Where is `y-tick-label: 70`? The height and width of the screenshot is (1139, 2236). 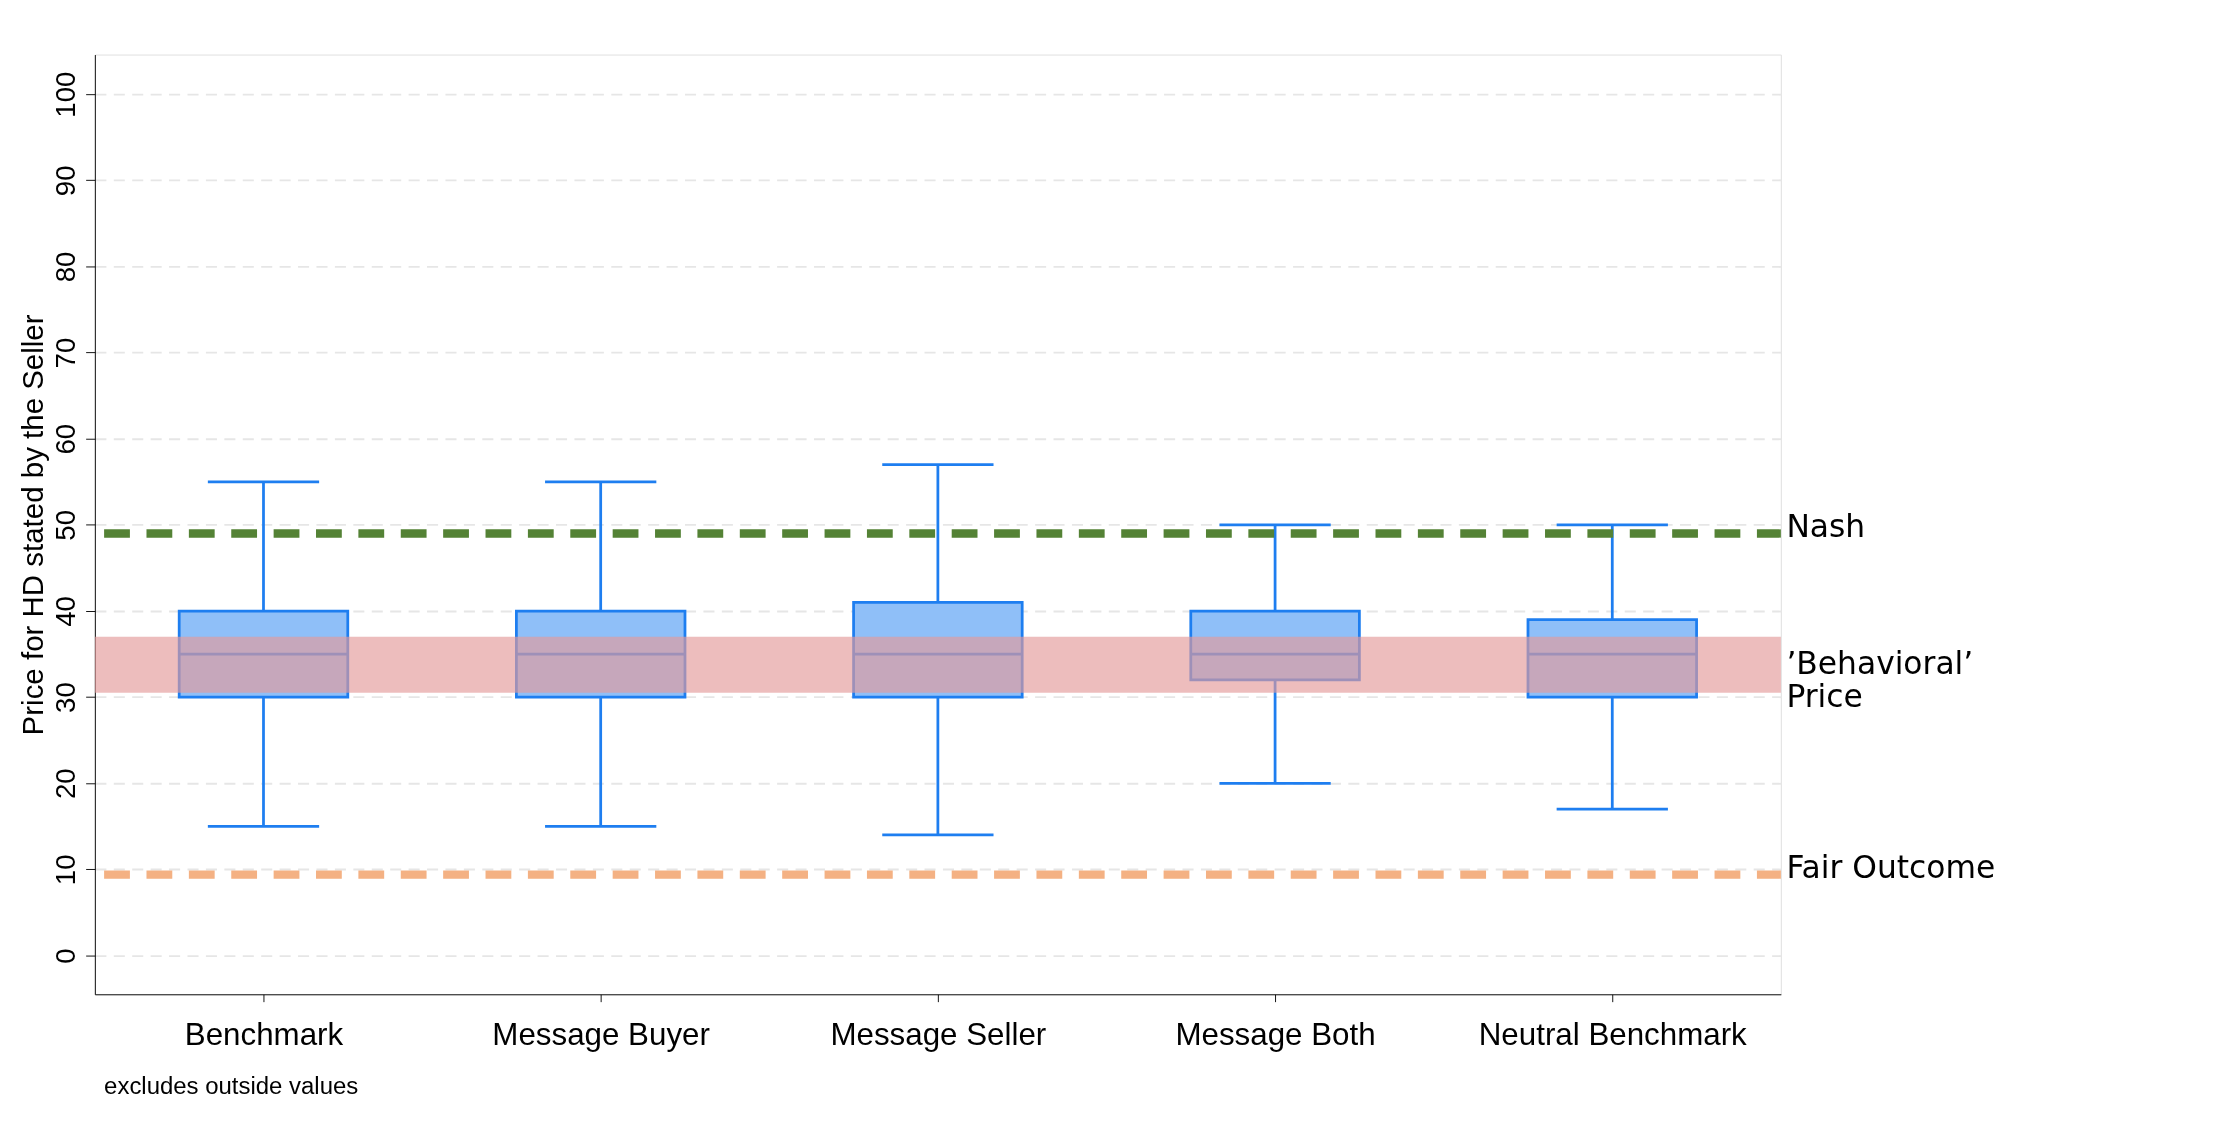 y-tick-label: 70 is located at coordinates (66, 353).